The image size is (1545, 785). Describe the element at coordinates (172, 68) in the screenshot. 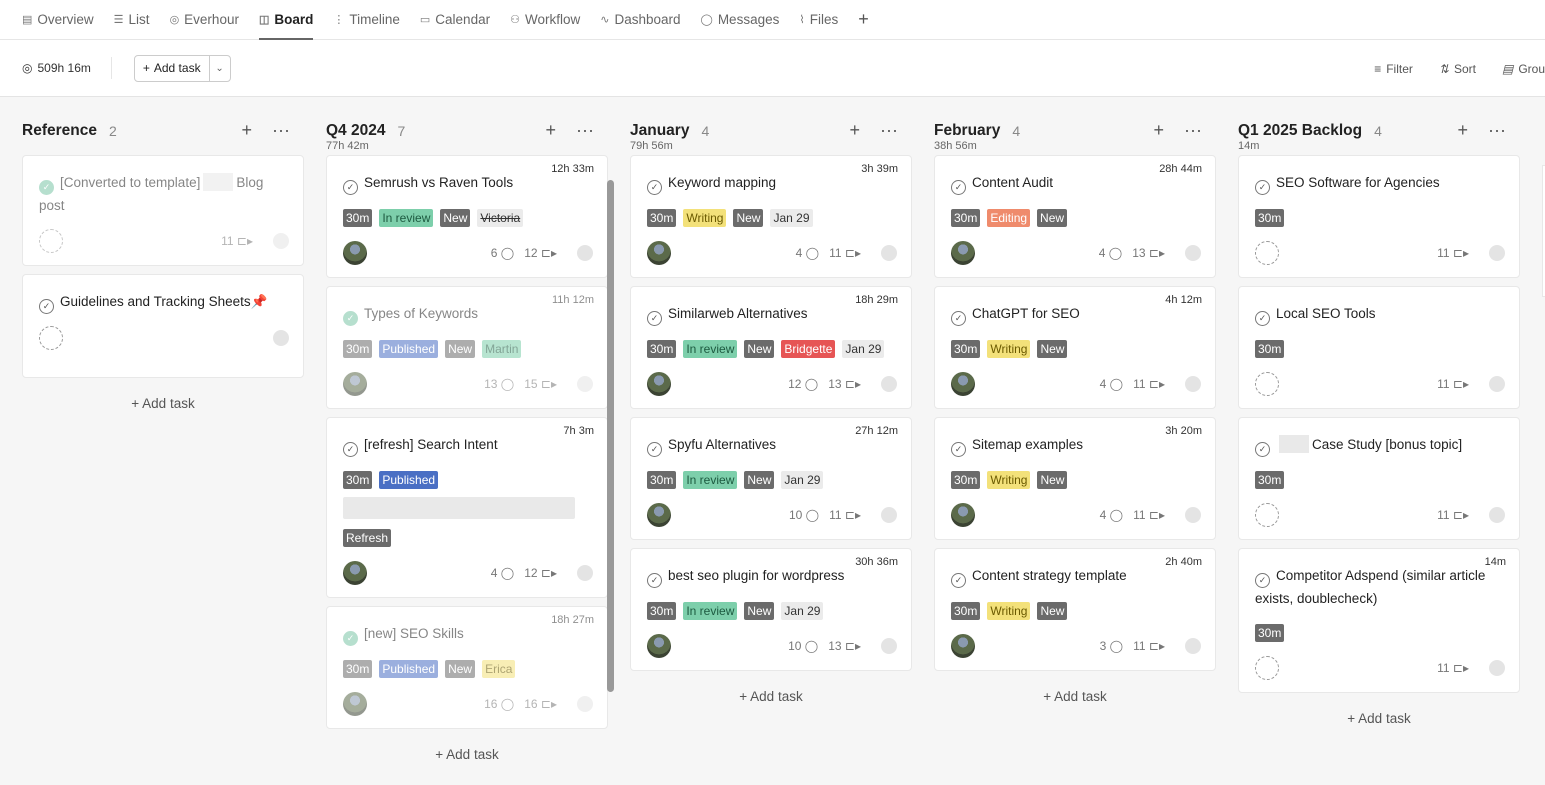

I see `add-task-button: + Add task` at that location.